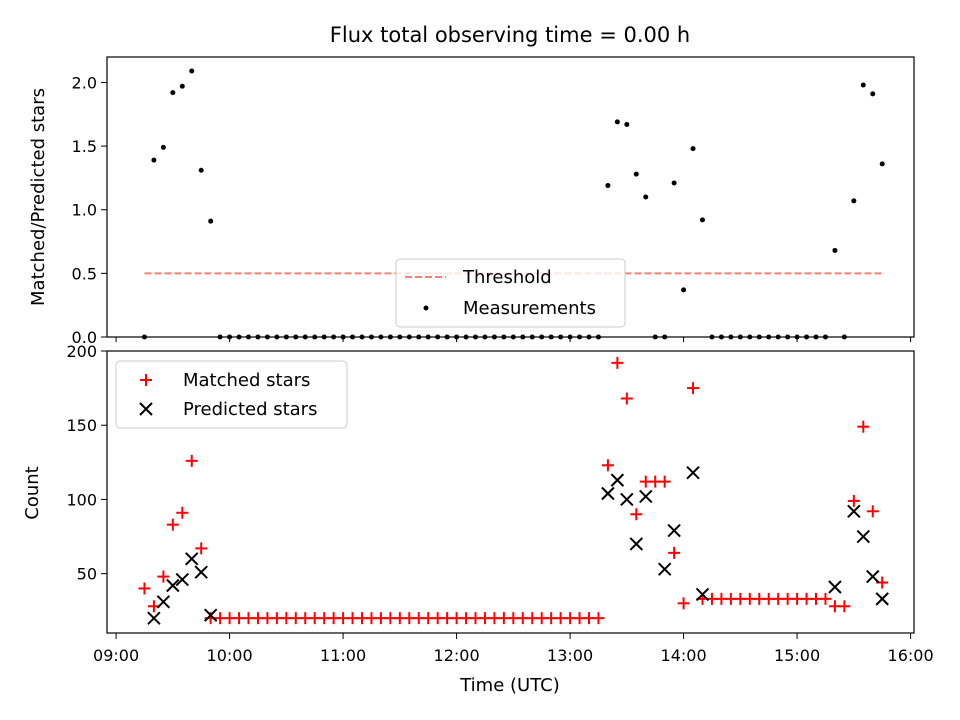 This screenshot has width=960, height=720. Describe the element at coordinates (32, 492) in the screenshot. I see `bottom-y-axis-label: Count` at that location.